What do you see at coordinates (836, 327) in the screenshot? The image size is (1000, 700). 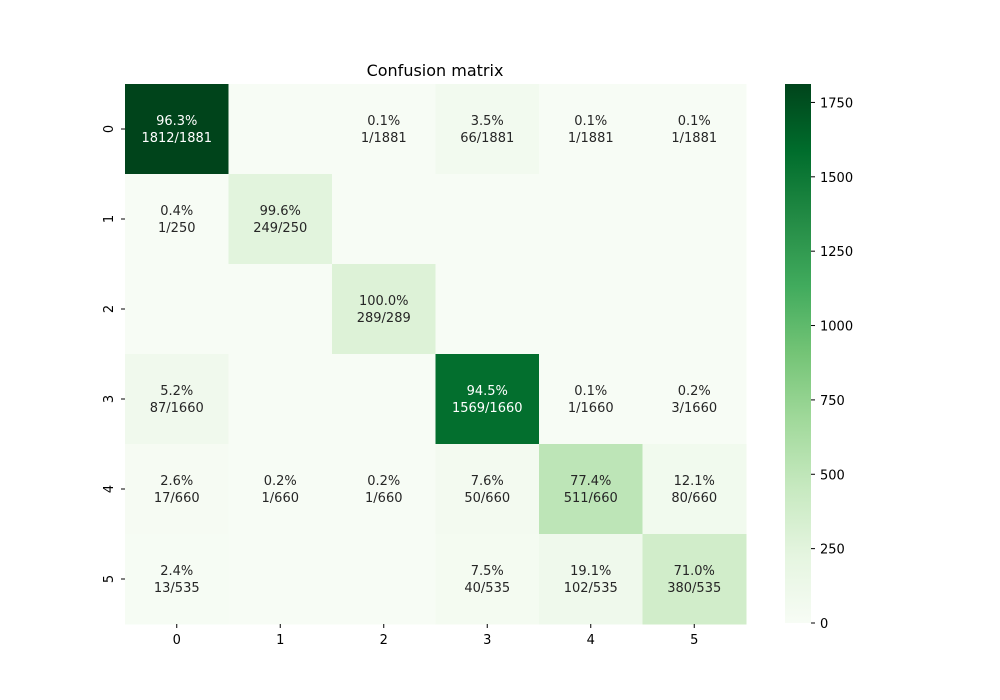 I see `colorbar-tick-label: 1000` at bounding box center [836, 327].